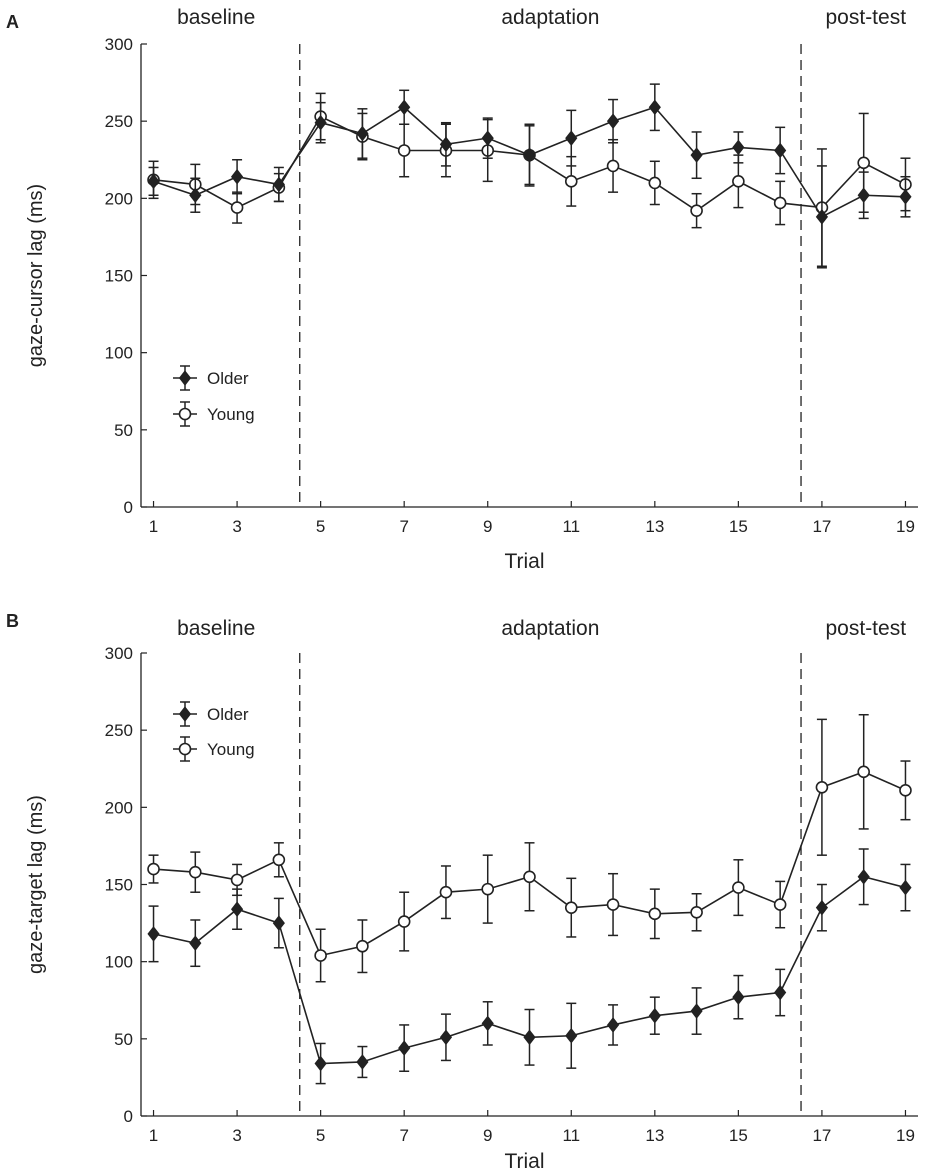 This screenshot has height=1175, width=935. What do you see at coordinates (36, 275) in the screenshot?
I see `y-axis-label: gaze-cursor lag (ms)` at bounding box center [36, 275].